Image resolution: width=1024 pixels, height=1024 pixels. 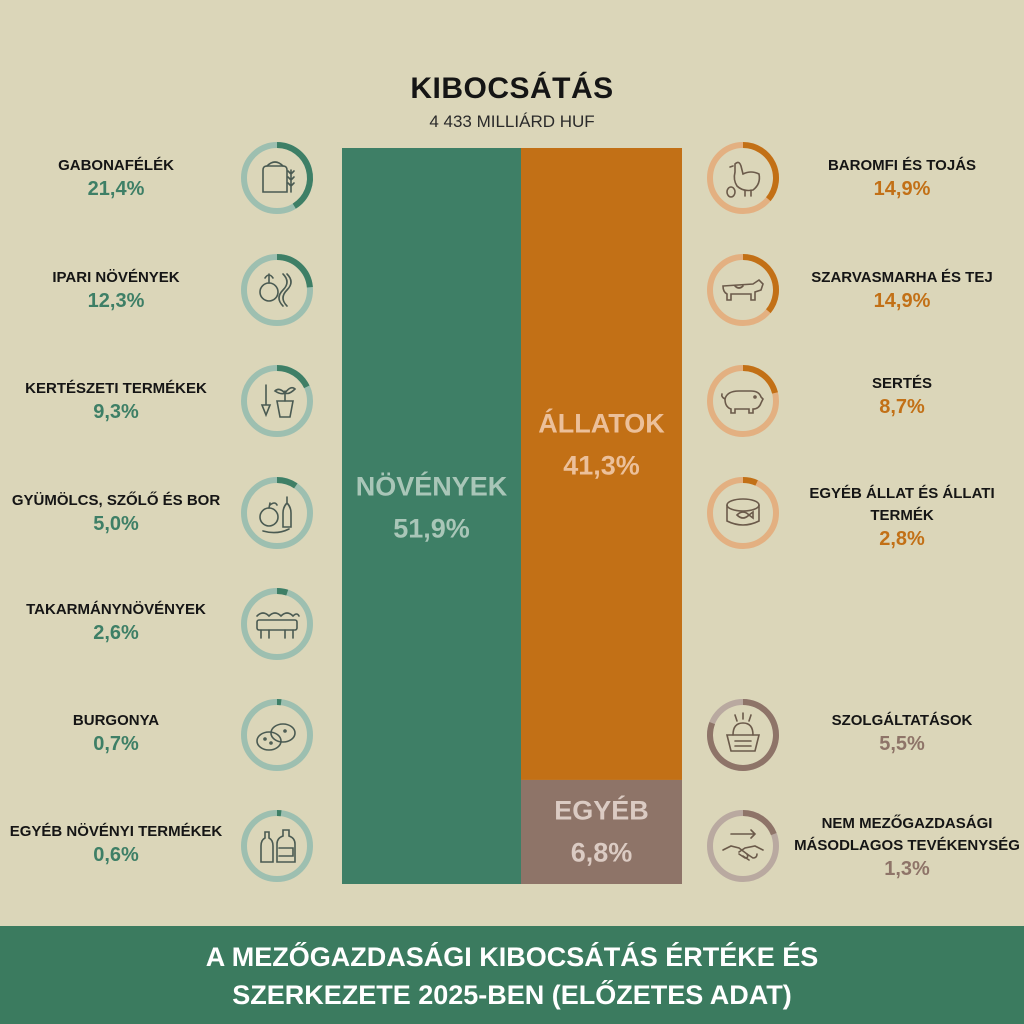 What do you see at coordinates (277, 178) in the screenshot?
I see `wheat-sack-icon` at bounding box center [277, 178].